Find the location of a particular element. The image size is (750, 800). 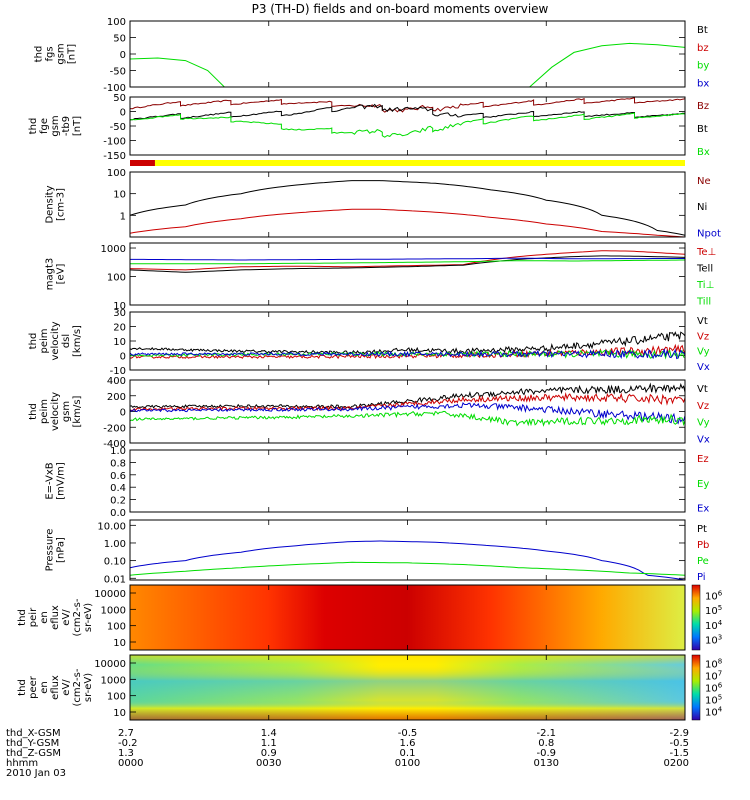

panel-efield: 1.00.8 0.60.4 0.20.0 E=-VxB [mV/m] Ez Ey Ex is located at coordinates (377, 482).